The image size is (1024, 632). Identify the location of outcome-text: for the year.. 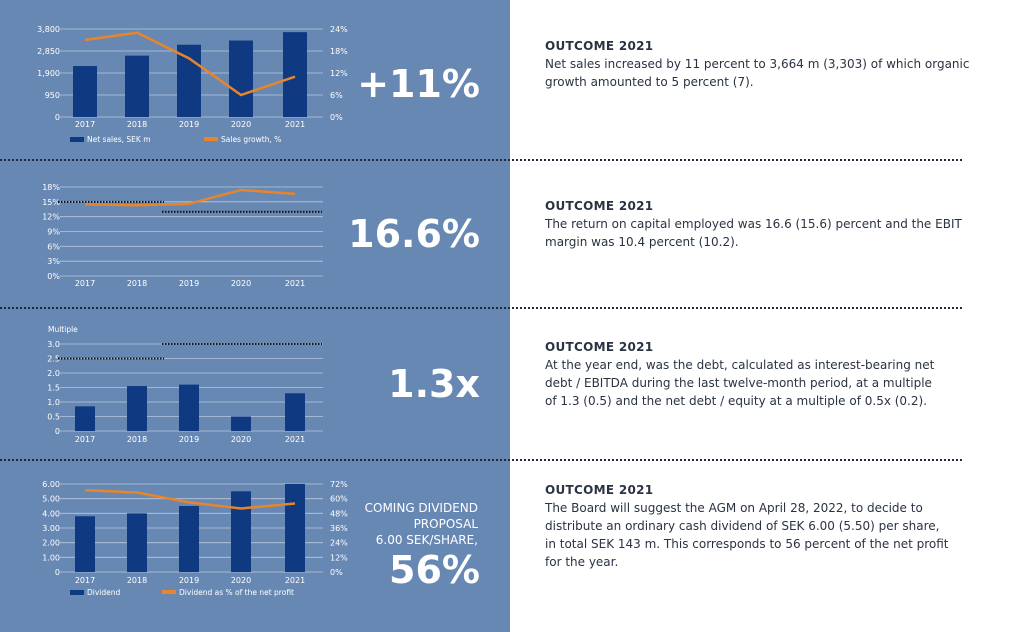
(582, 562).